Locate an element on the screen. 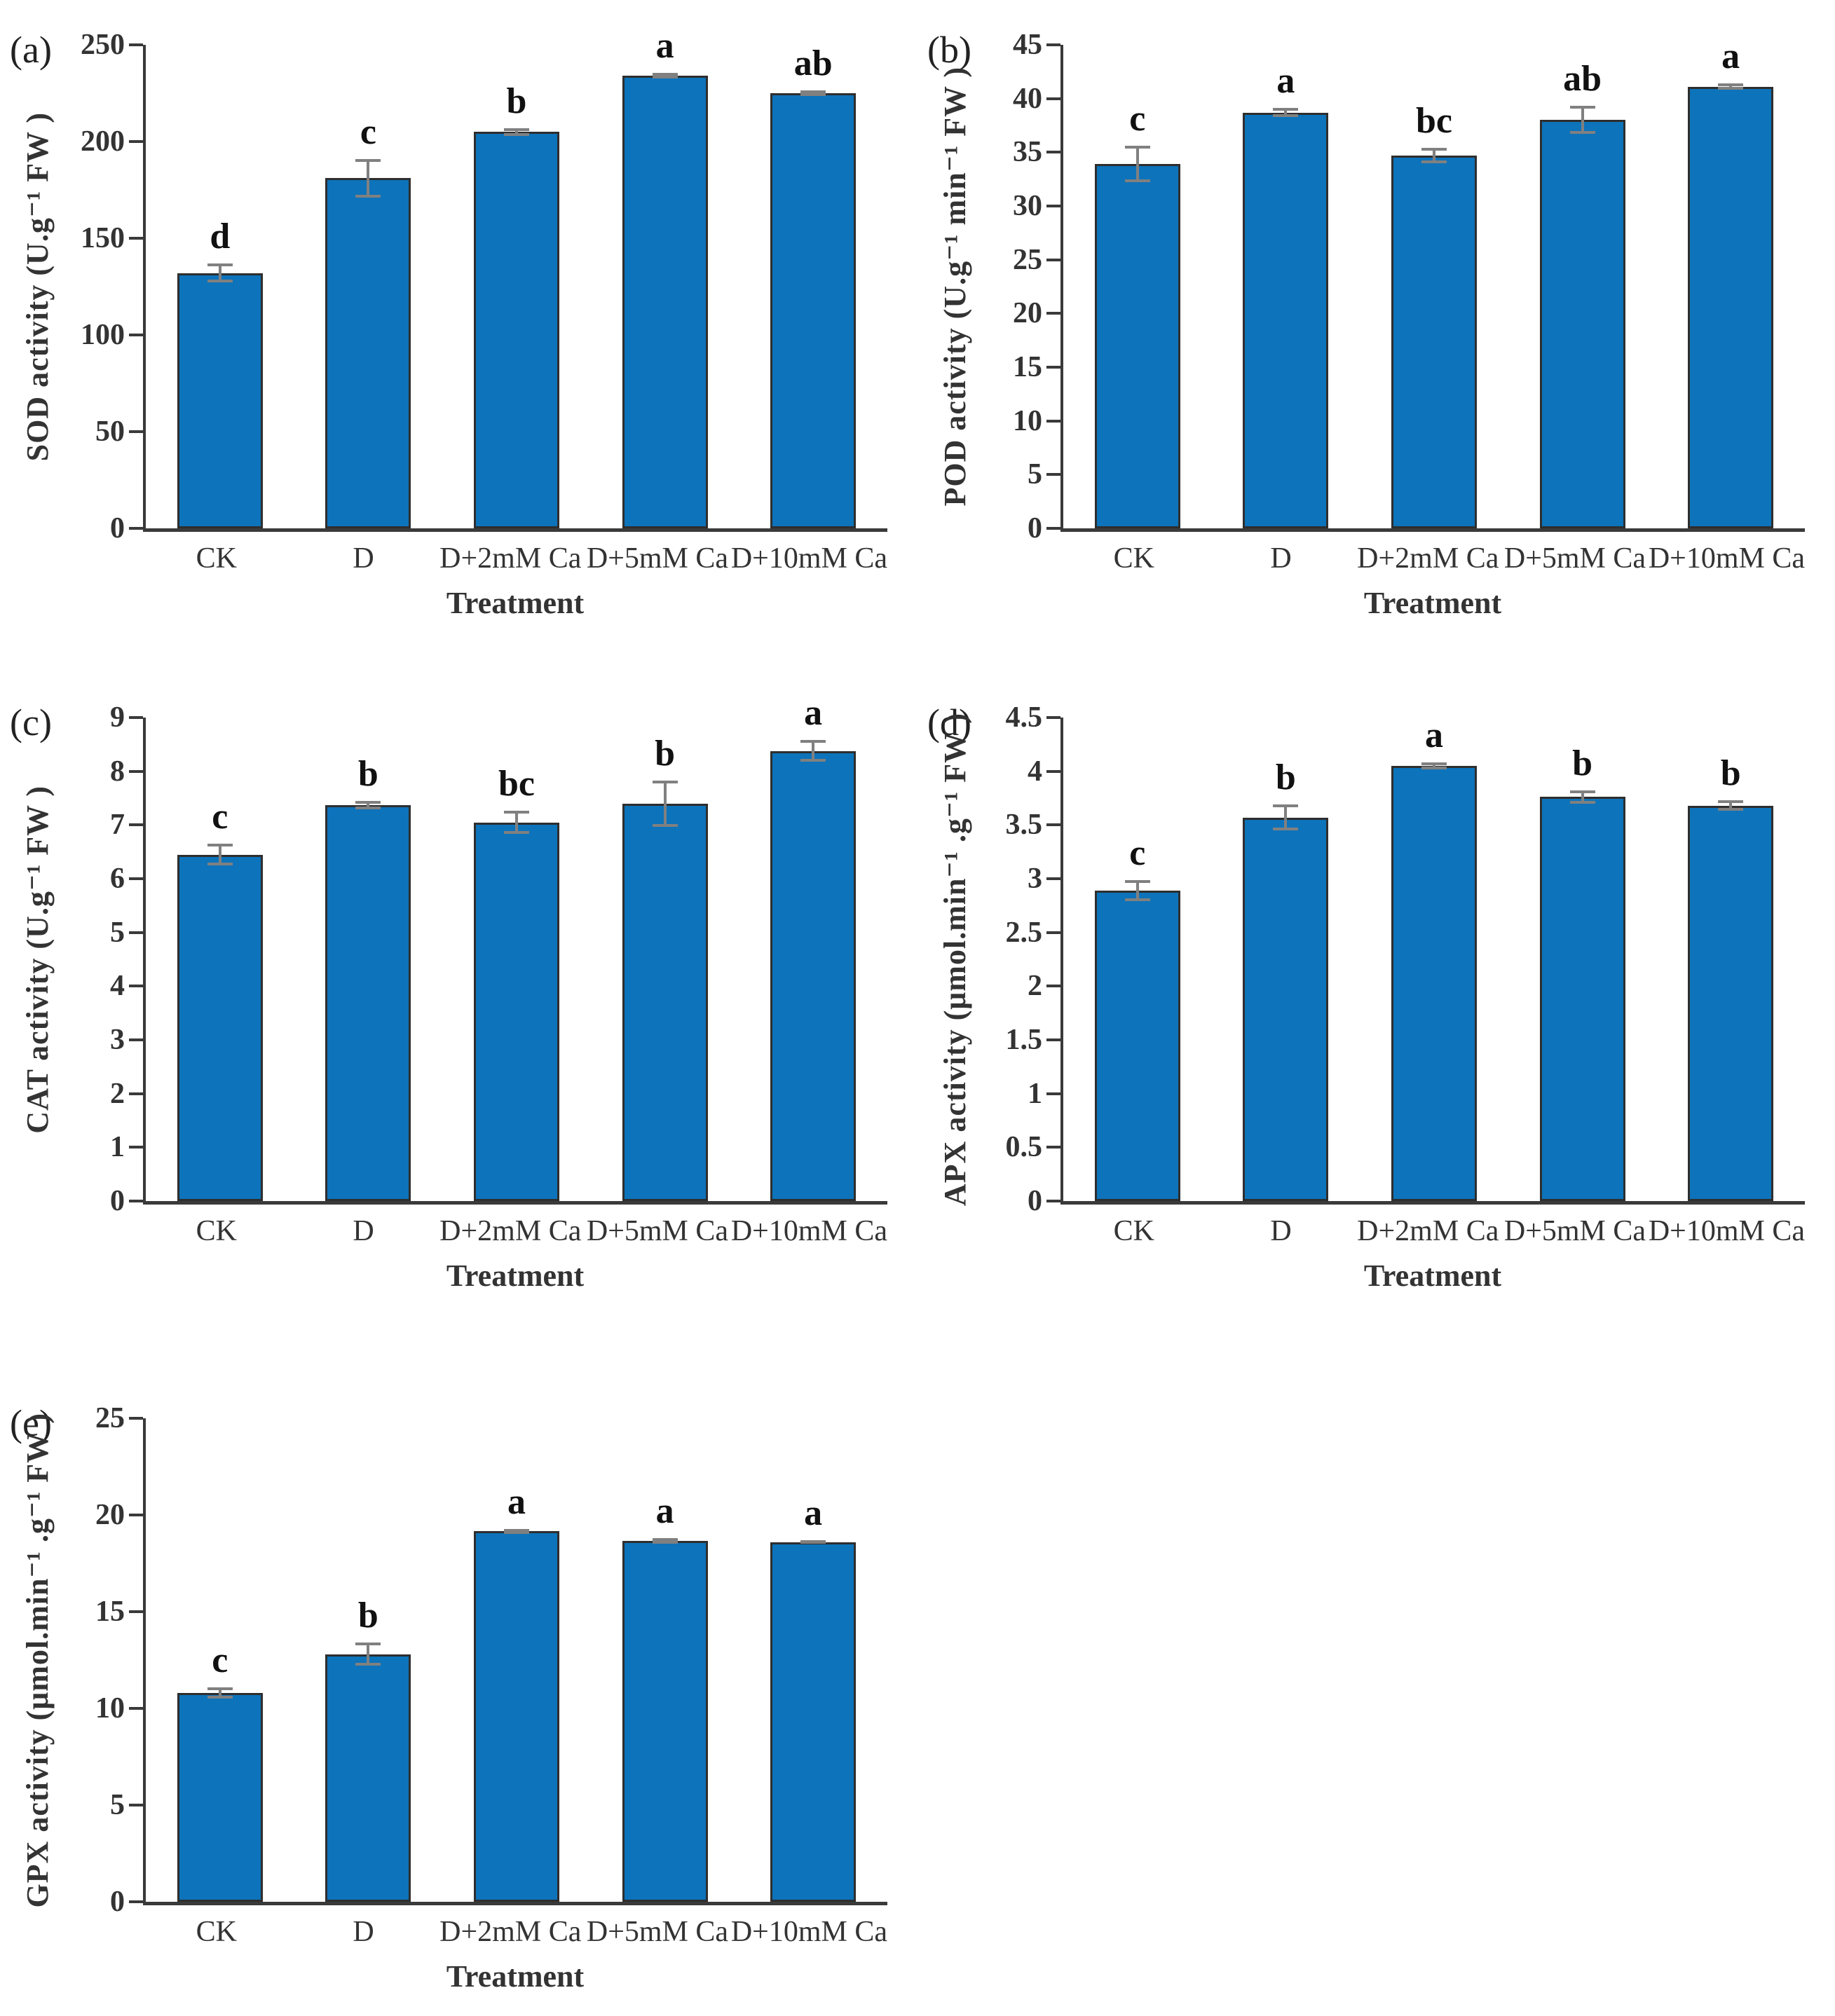 Image resolution: width=1835 pixels, height=2016 pixels. x-category-label: CK is located at coordinates (217, 1932).